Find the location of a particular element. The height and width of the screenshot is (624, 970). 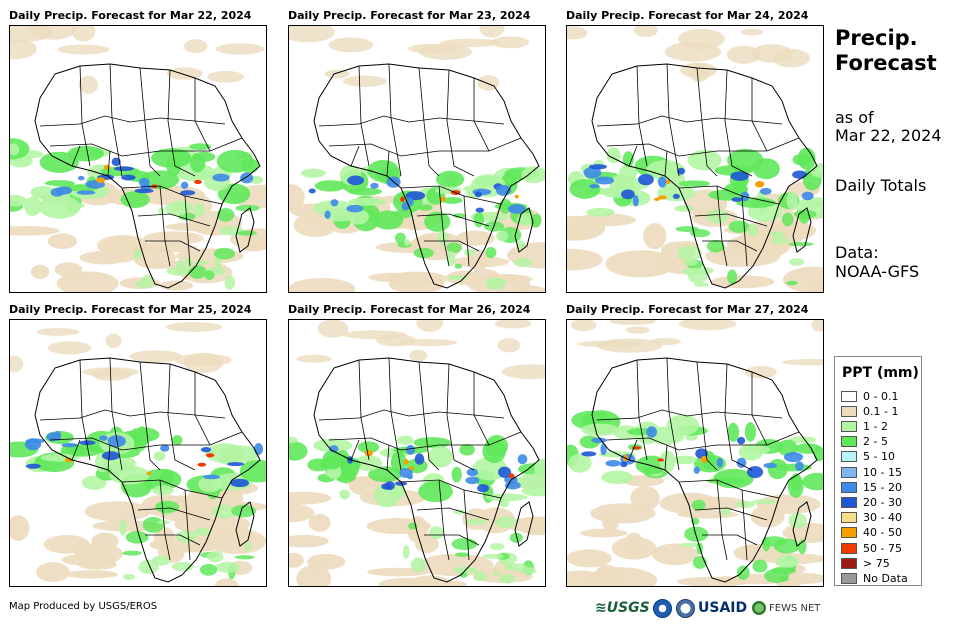

legend-item: 30 - 40 is located at coordinates (871, 518).